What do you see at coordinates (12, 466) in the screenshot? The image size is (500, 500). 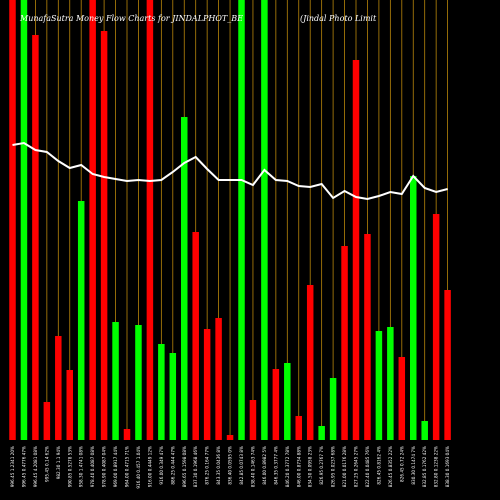 I see `x-tick-label: 996.45 1.2341 20%` at bounding box center [12, 466].